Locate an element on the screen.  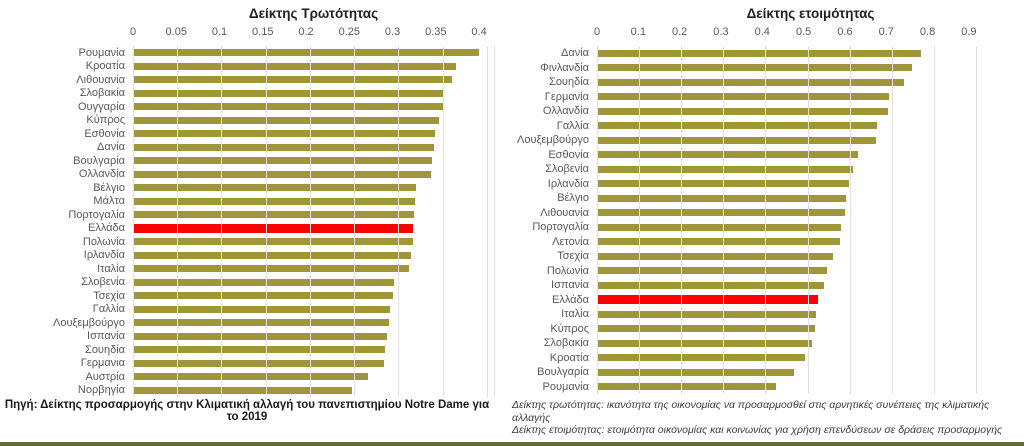
category-label: Λετονία is located at coordinates (570, 241).